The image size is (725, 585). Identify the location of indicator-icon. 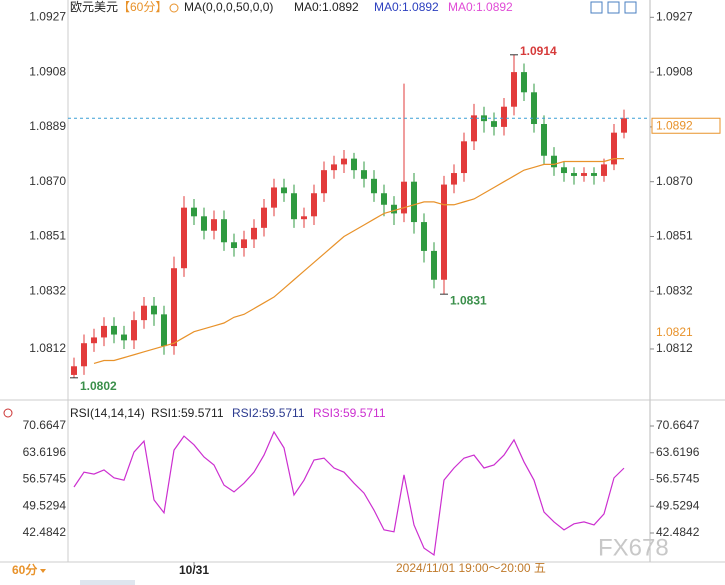
(8, 413).